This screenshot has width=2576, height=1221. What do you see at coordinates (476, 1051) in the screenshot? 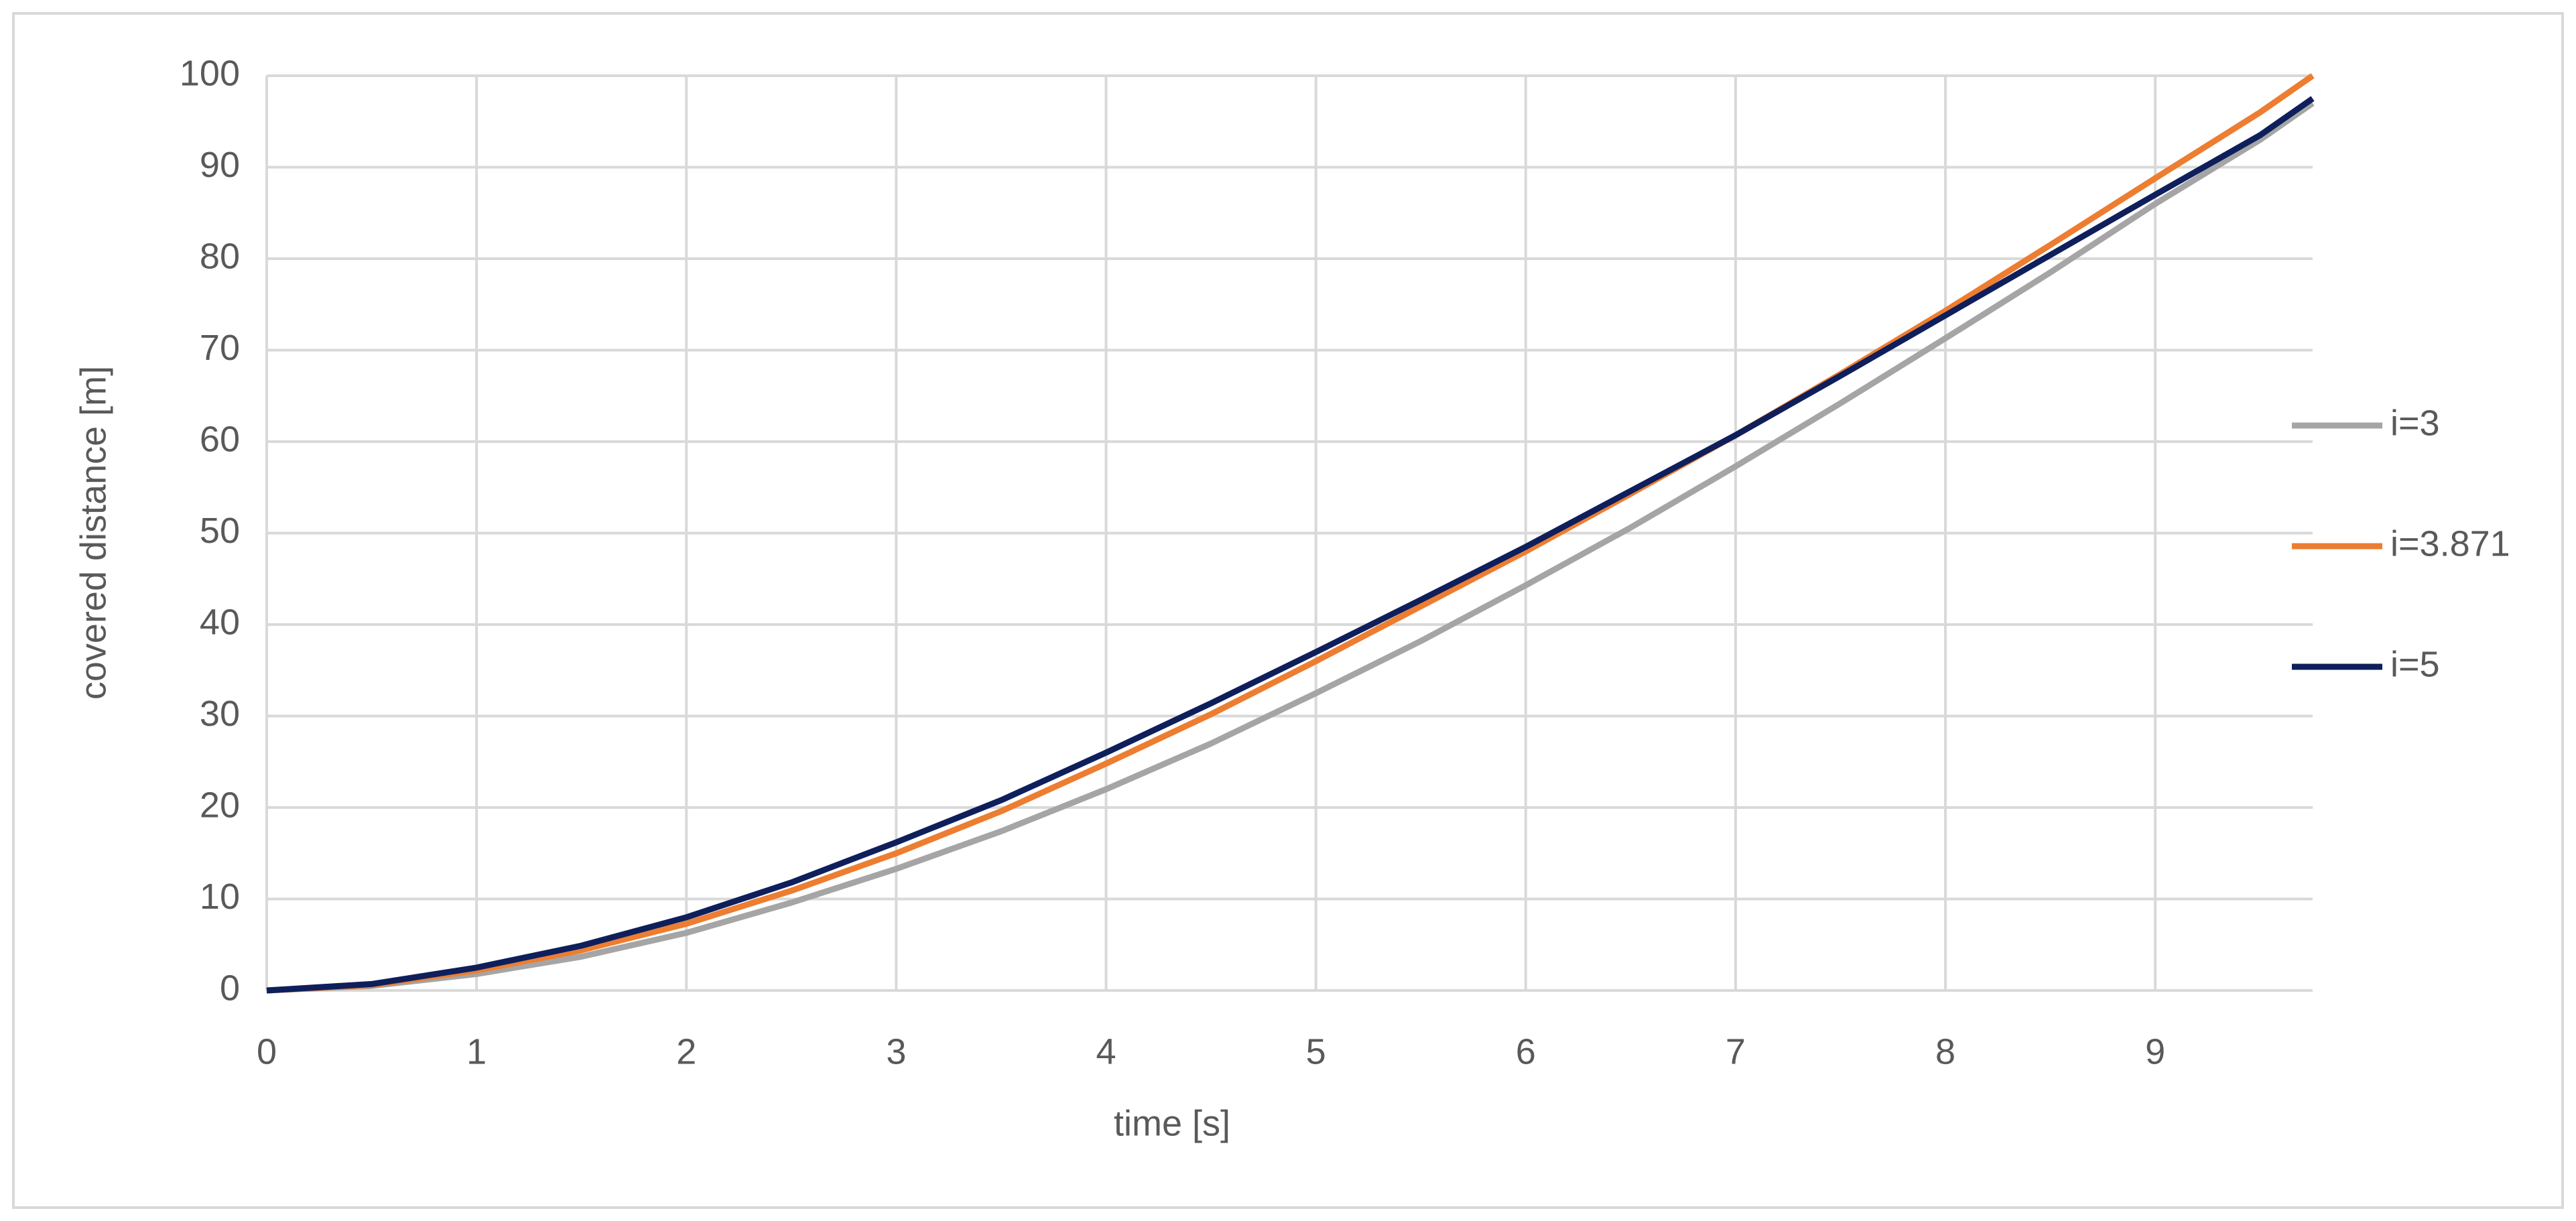
I see `x-tick-label: 1` at bounding box center [476, 1051].